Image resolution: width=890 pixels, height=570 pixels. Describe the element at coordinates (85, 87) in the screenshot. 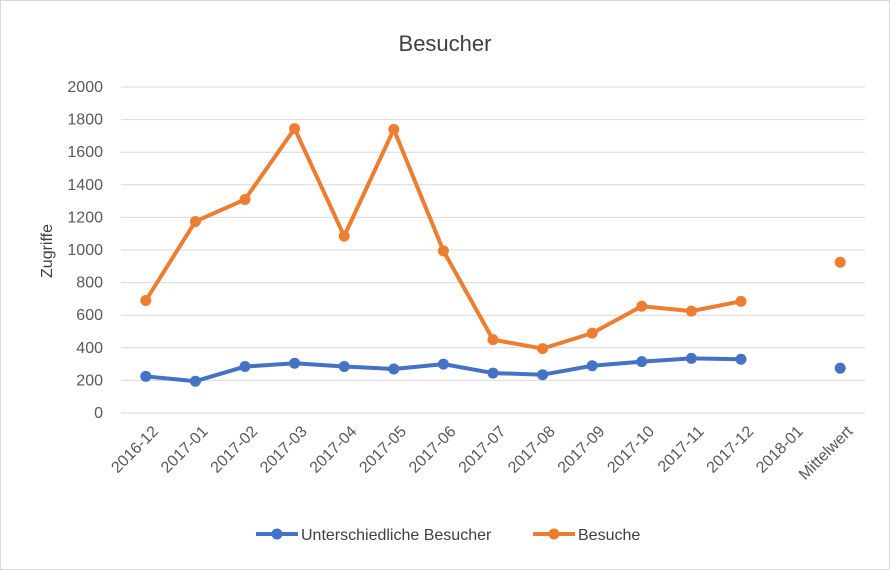

I see `y-tick-label: 2000` at that location.